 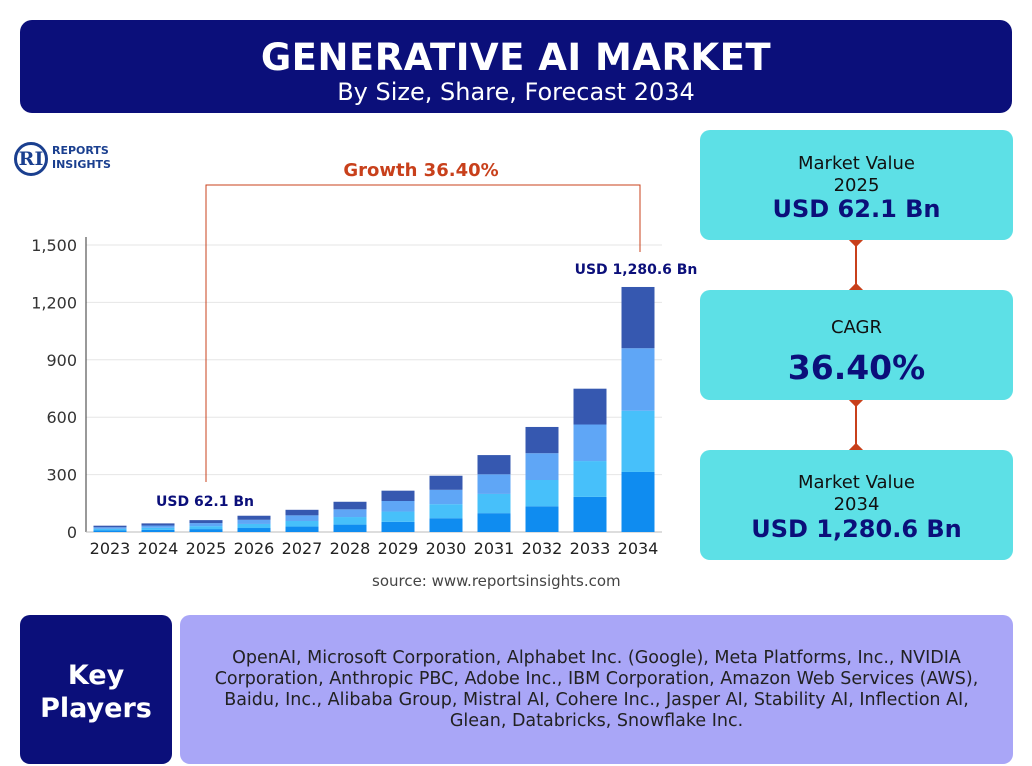 I want to click on x-tick-label: 2025, so click(x=206, y=548).